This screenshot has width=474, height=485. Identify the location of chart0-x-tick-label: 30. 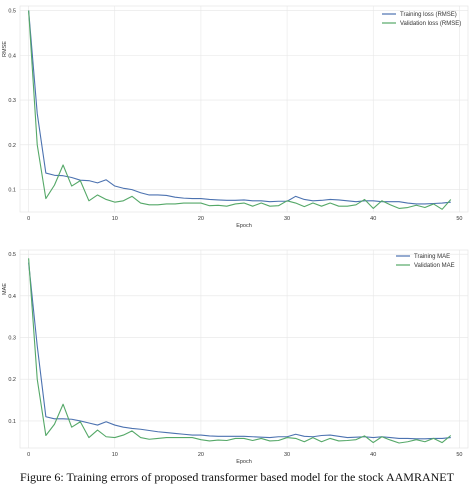
(287, 219).